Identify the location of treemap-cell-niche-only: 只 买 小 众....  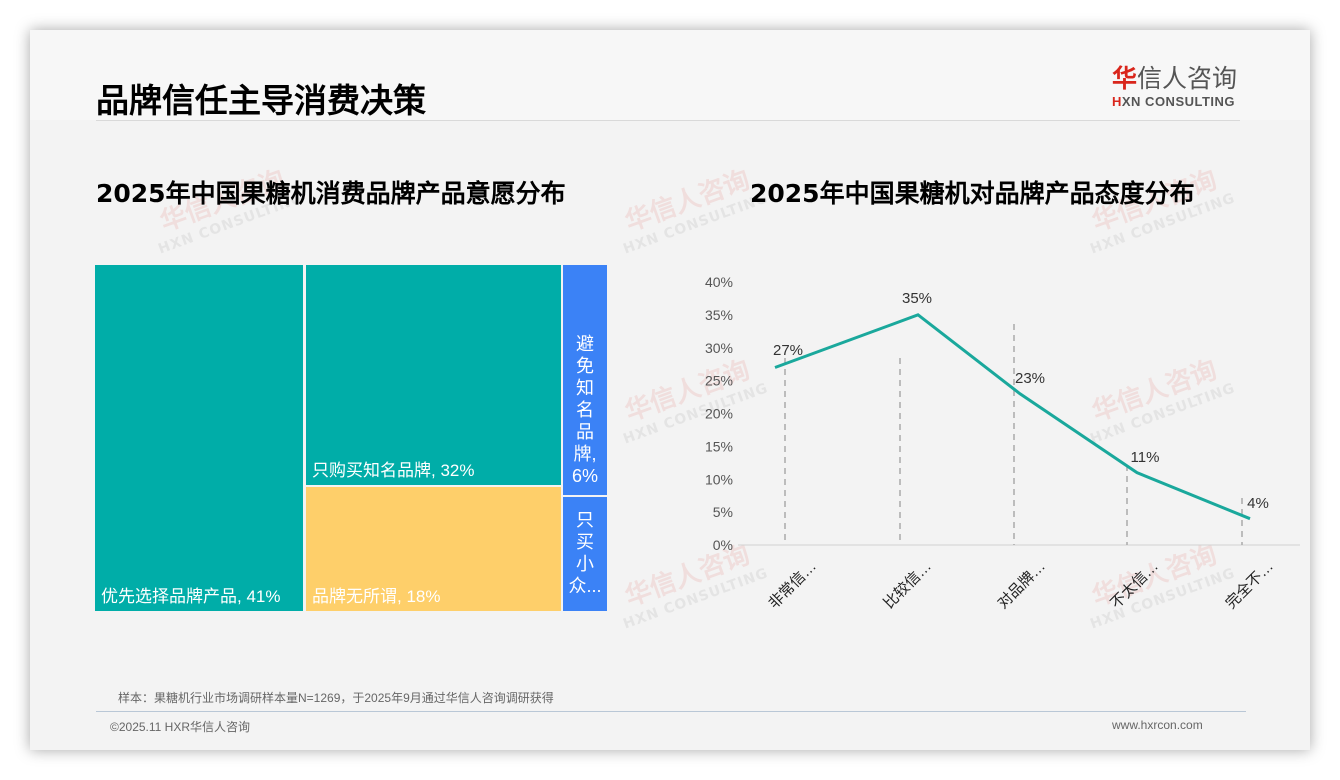
(585, 554).